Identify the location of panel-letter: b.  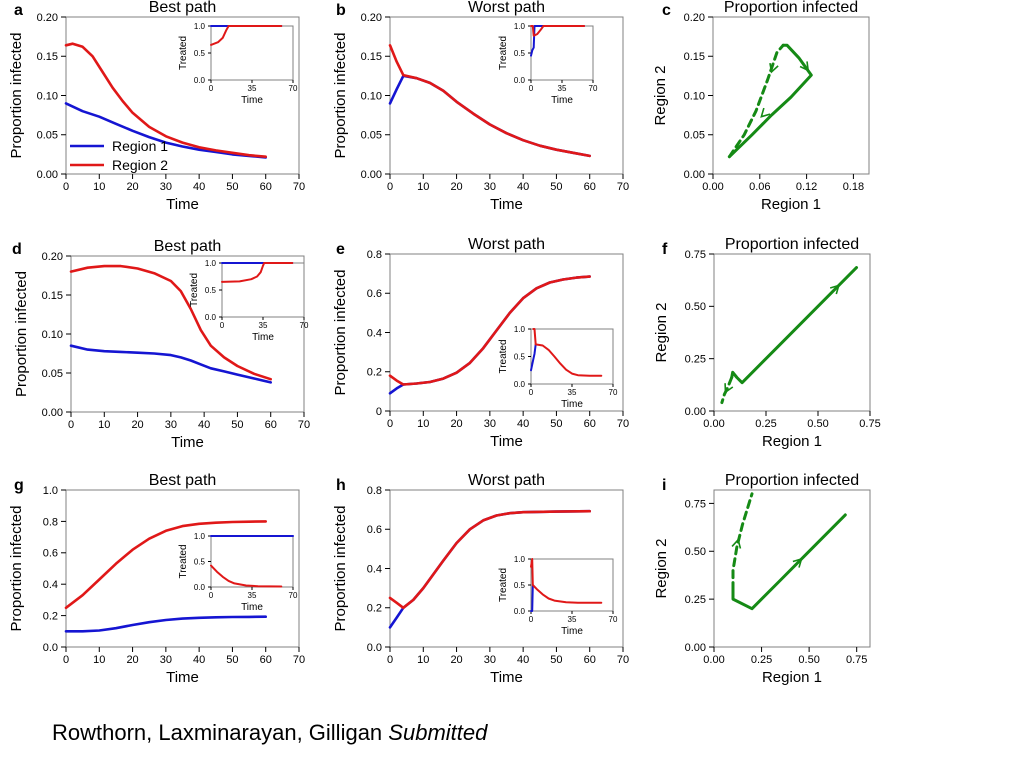
(341, 10).